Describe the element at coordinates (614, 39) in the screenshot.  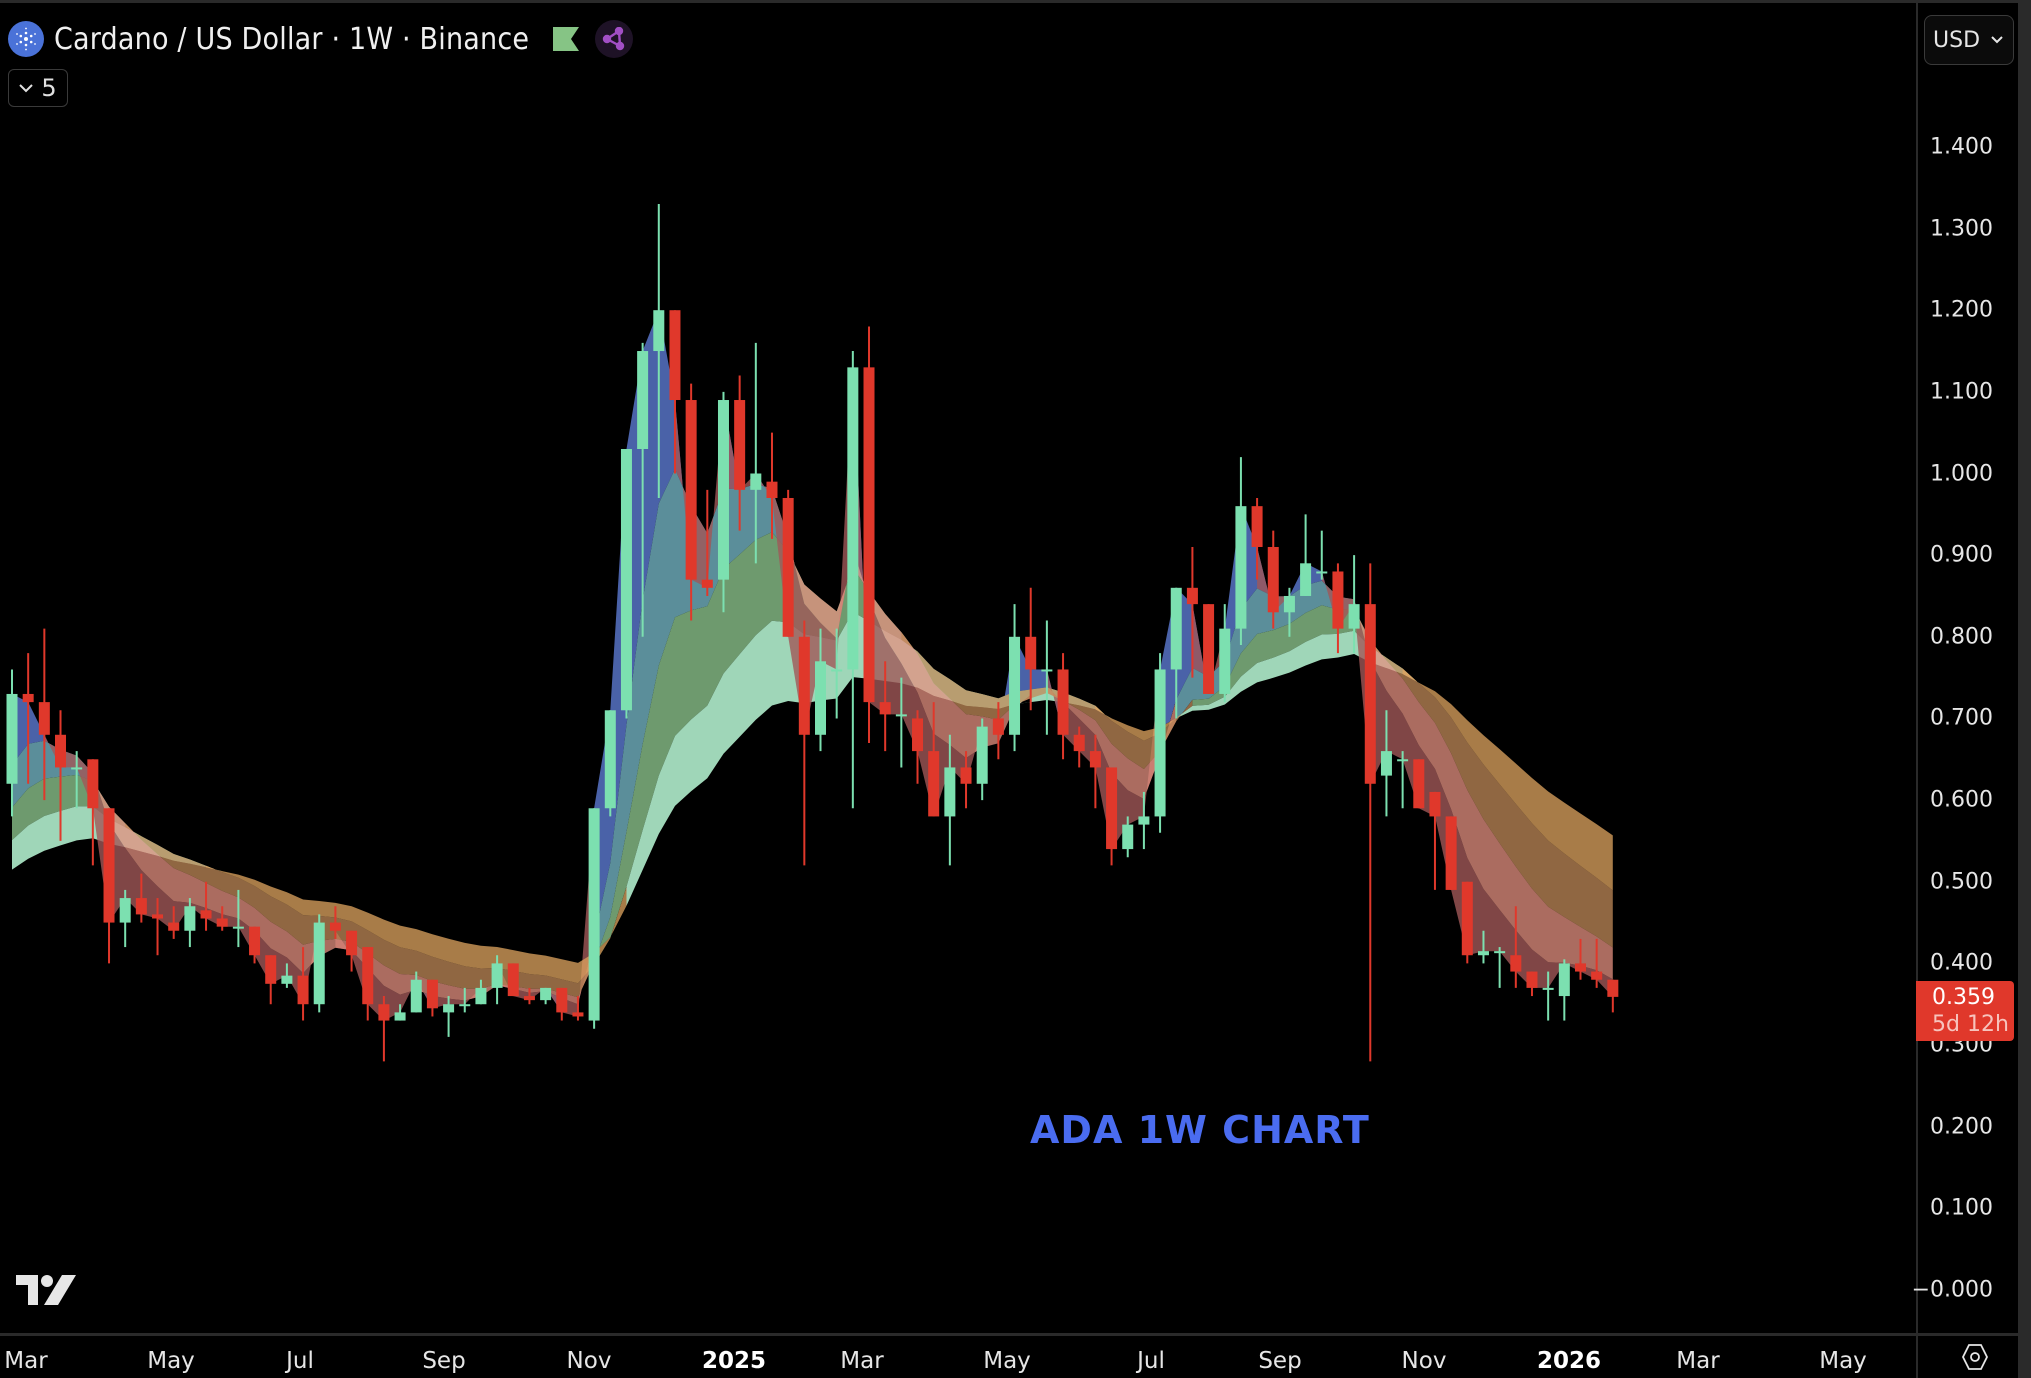
I see `share-network-icon` at that location.